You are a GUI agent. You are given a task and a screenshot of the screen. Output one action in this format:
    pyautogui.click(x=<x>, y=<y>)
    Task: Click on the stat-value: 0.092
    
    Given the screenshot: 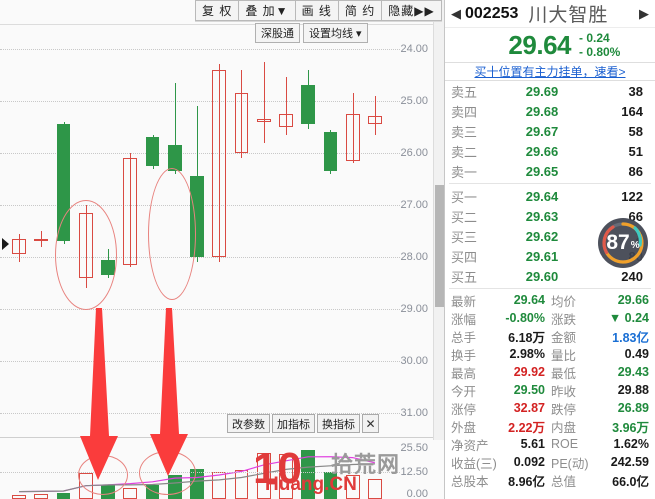 What is the action you would take?
    pyautogui.click(x=529, y=462)
    